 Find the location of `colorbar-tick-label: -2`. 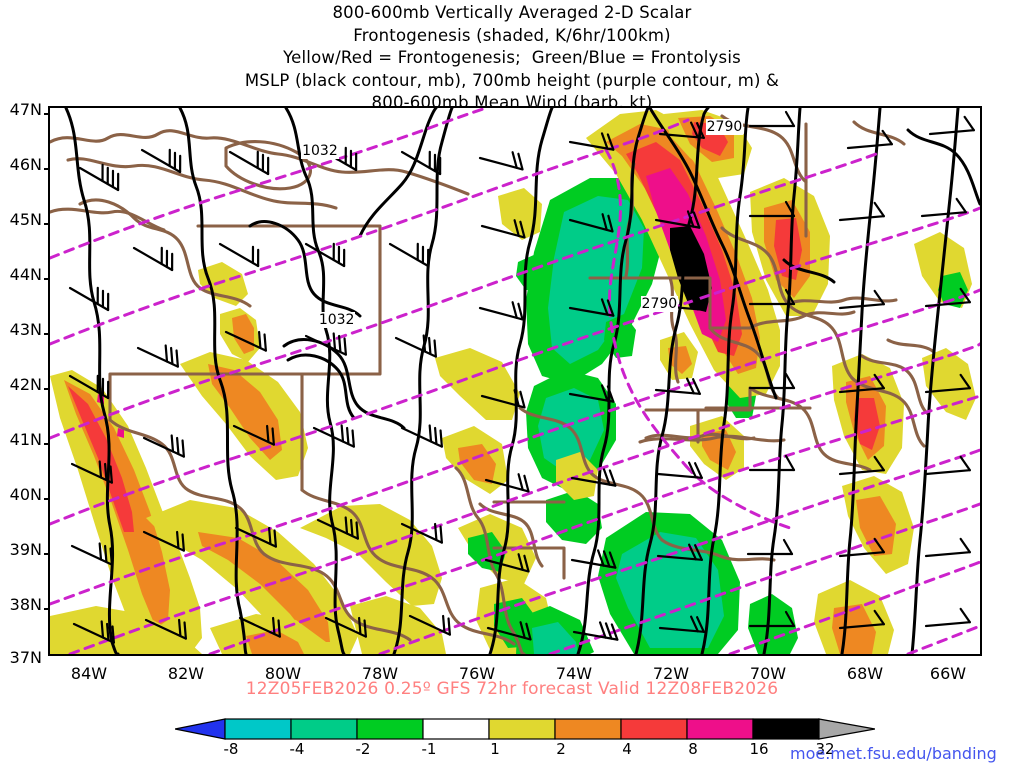

colorbar-tick-label: -2 is located at coordinates (363, 749).